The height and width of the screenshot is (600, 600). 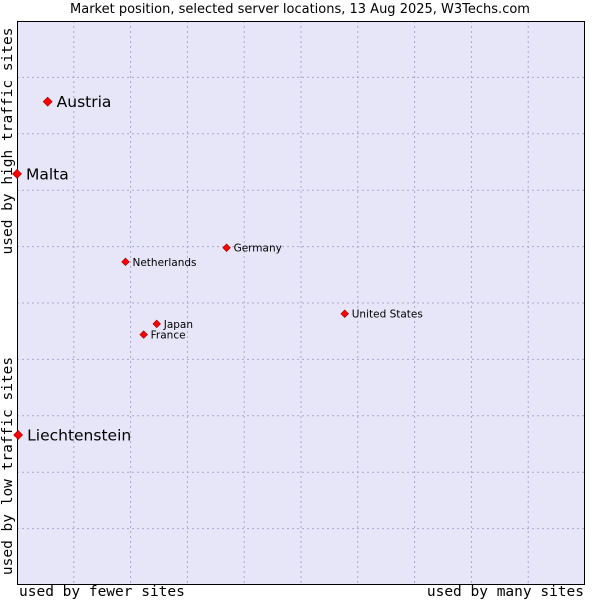 I want to click on data-point-germany: Germany, so click(x=252, y=249).